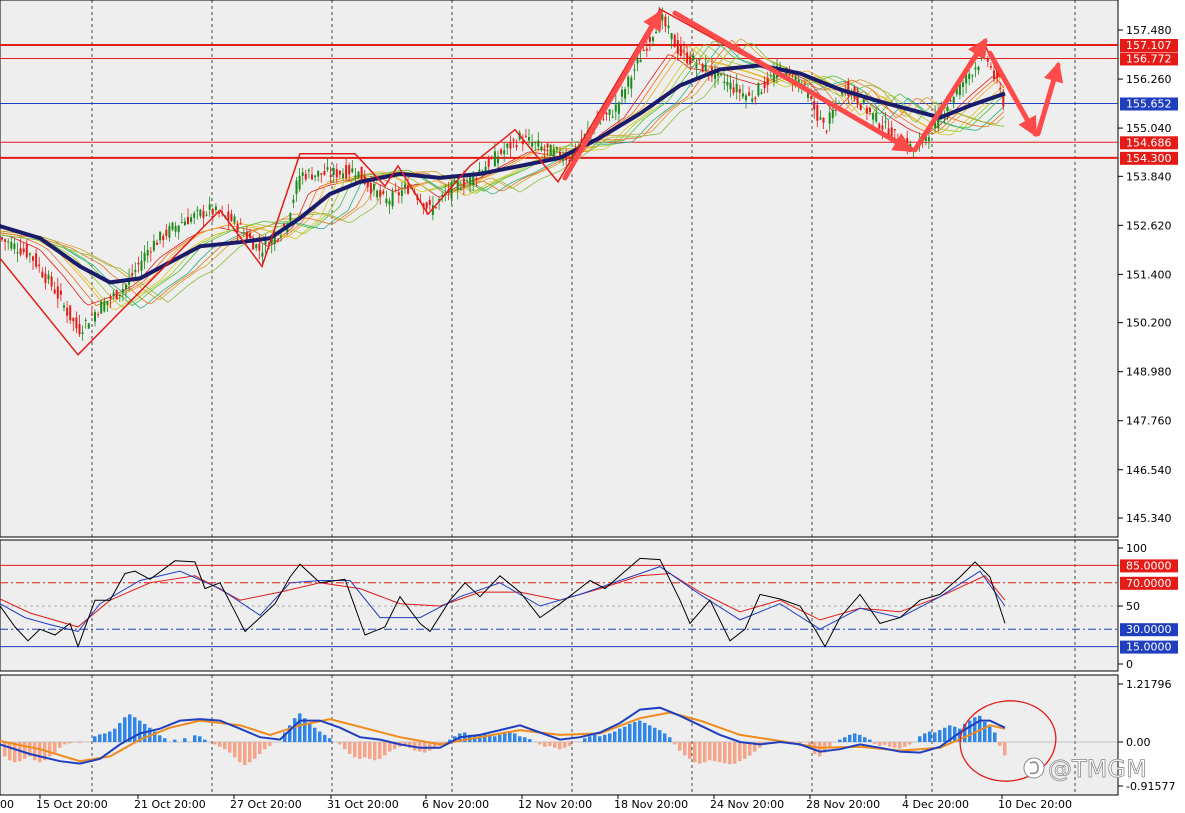 The height and width of the screenshot is (813, 1185). What do you see at coordinates (170, 804) in the screenshot?
I see `x-tick-label: 21 Oct 20:00` at bounding box center [170, 804].